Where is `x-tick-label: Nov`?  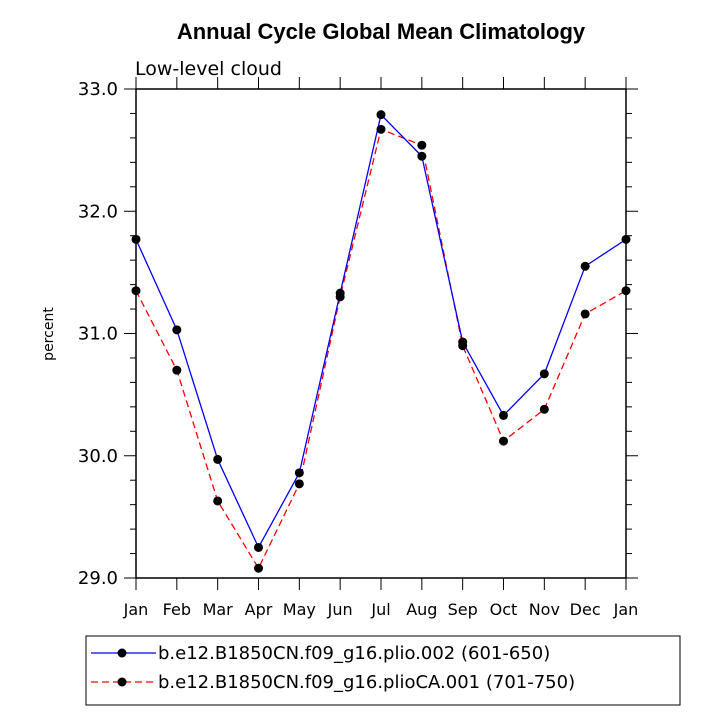 x-tick-label: Nov is located at coordinates (544, 609).